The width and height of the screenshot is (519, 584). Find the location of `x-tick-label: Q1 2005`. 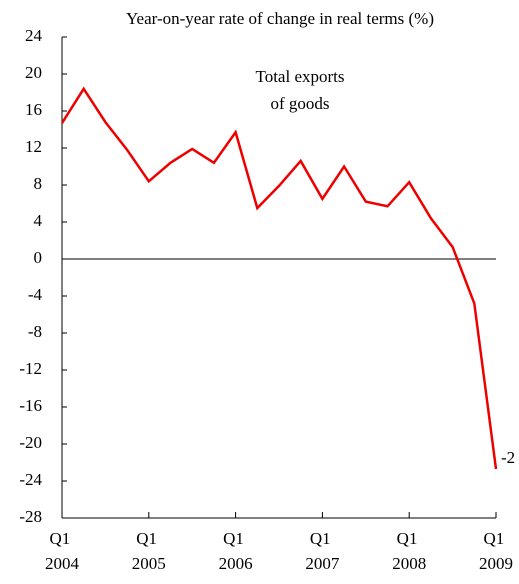

x-tick-label: Q1 2005 is located at coordinates (149, 551).